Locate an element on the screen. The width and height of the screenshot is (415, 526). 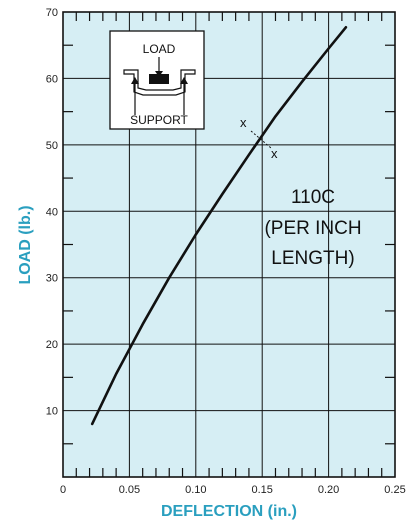
x-tick-label: 0 is located at coordinates (63, 490).